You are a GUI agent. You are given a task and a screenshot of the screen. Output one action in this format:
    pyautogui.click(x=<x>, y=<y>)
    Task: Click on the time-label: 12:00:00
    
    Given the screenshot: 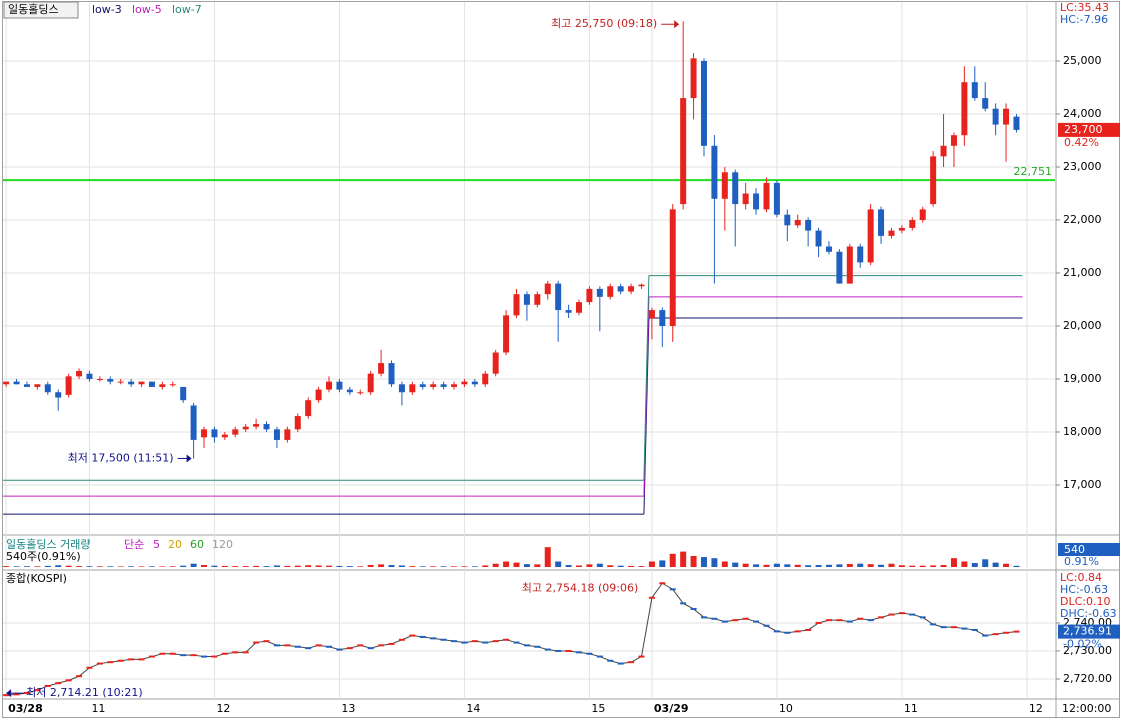 What is the action you would take?
    pyautogui.click(x=1086, y=708)
    